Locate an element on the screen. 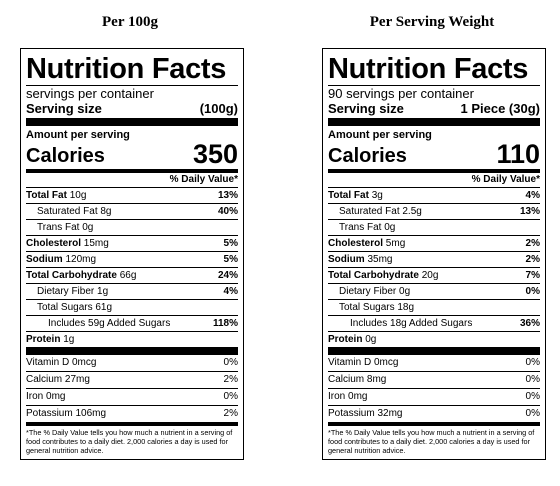  row-sodium: Sodium 120mg 5% is located at coordinates (132, 259).